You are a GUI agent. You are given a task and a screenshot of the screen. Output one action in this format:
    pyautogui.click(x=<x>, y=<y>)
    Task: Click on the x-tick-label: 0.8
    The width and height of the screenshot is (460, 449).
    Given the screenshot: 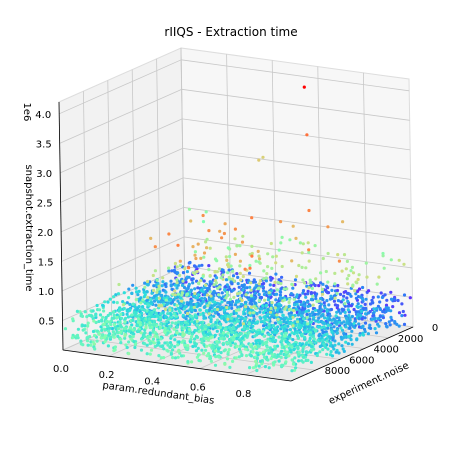 What is the action you would take?
    pyautogui.click(x=243, y=394)
    